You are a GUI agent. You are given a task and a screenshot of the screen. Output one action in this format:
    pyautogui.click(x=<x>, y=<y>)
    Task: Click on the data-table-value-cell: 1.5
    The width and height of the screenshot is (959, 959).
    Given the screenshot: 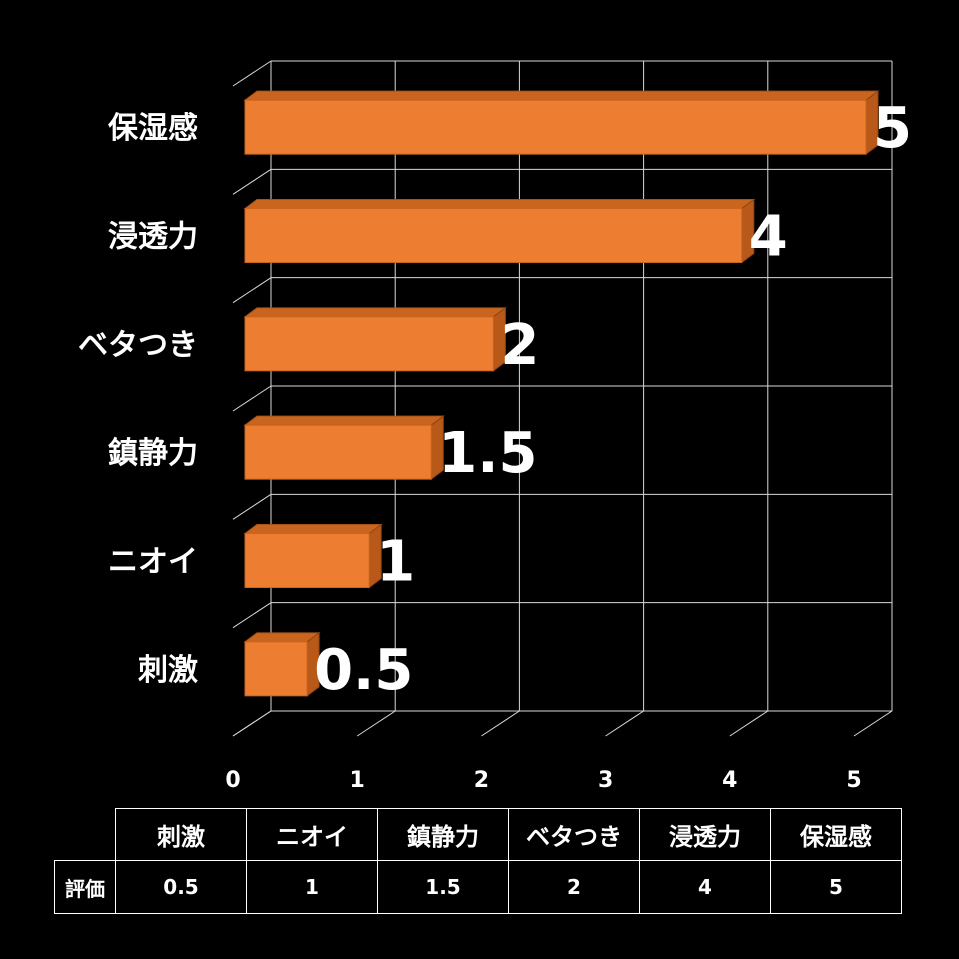 What is the action you would take?
    pyautogui.click(x=443, y=887)
    